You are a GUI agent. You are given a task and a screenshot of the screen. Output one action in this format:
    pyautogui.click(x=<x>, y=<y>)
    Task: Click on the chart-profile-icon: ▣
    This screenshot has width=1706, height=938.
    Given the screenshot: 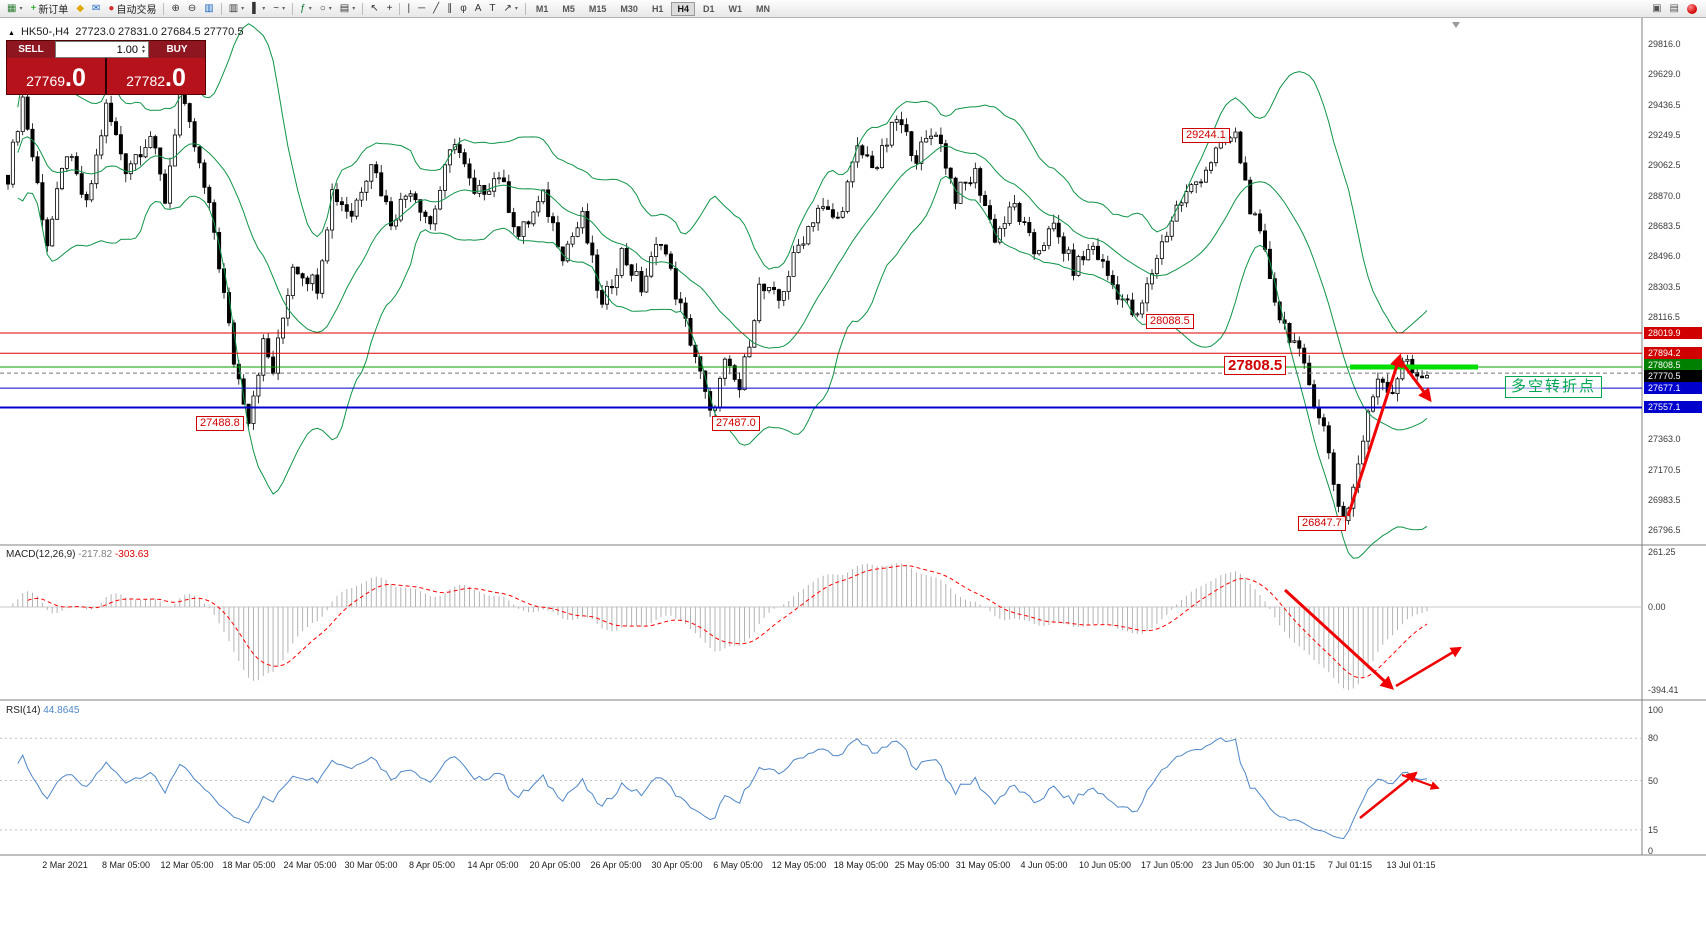 What is the action you would take?
    pyautogui.click(x=1656, y=9)
    